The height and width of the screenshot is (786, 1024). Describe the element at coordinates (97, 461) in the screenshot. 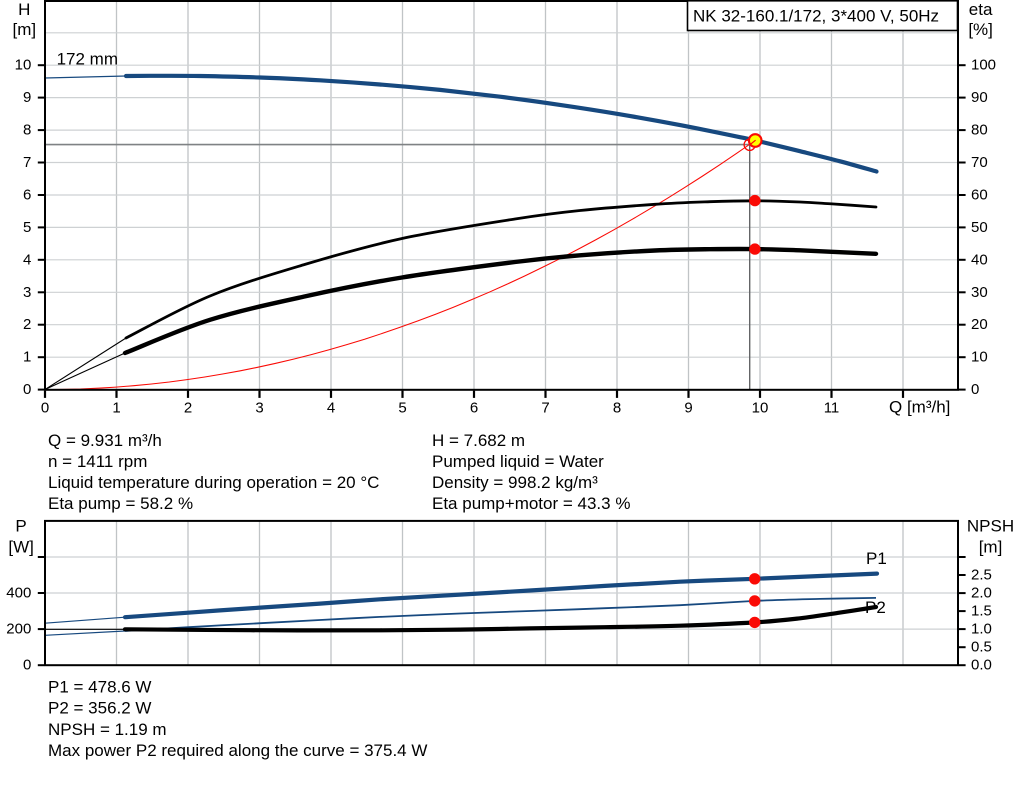

I see `svg-text: n = 1411 rpm` at that location.